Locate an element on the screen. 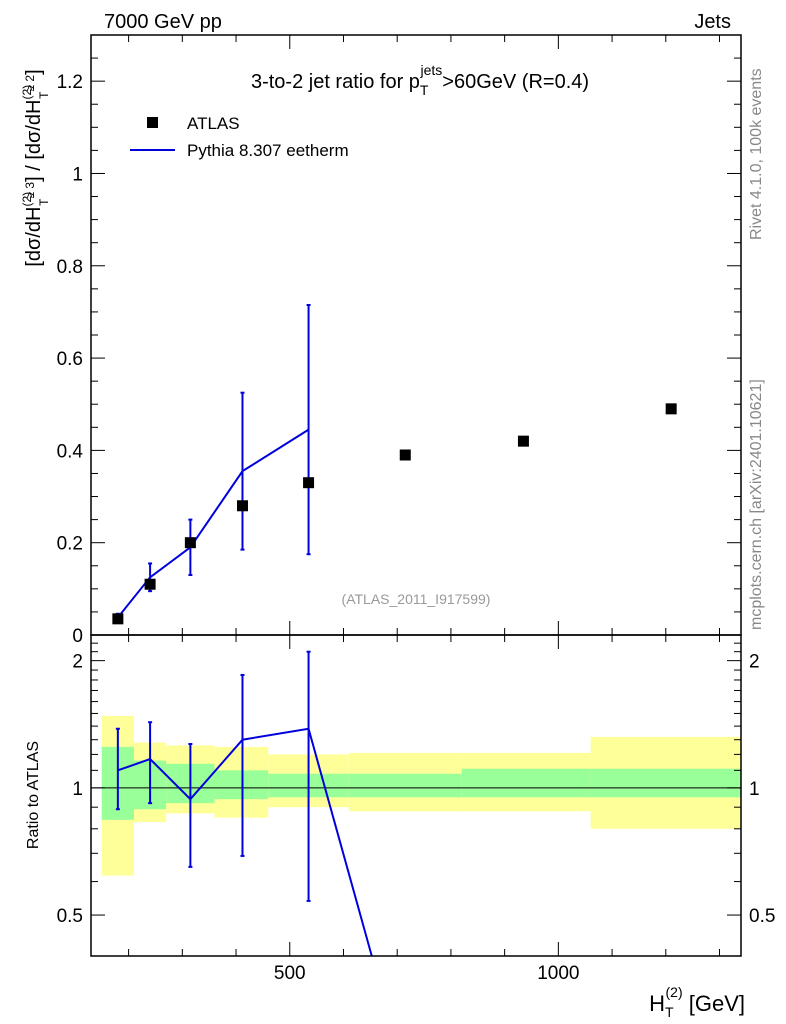 Image resolution: width=786 pixels, height=1024 pixels. ratio-xtick-label: 1000 is located at coordinates (558, 973).